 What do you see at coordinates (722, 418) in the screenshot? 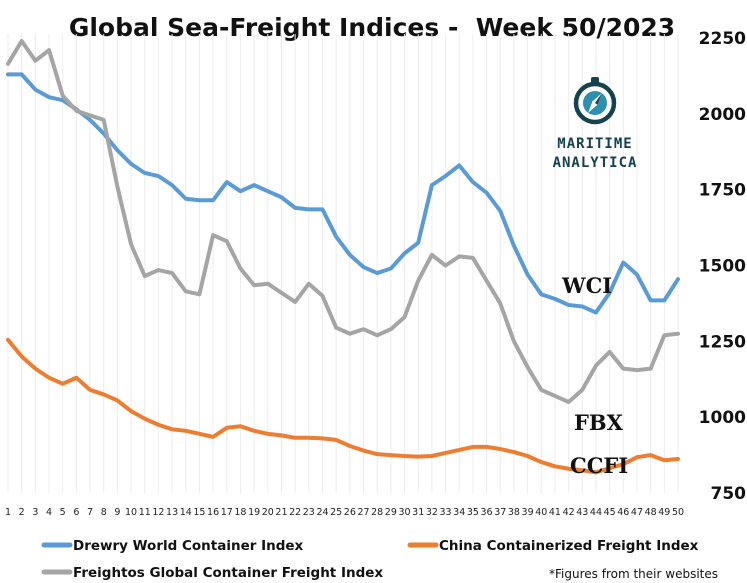
I see `y-tick-label: 1000` at bounding box center [722, 418].